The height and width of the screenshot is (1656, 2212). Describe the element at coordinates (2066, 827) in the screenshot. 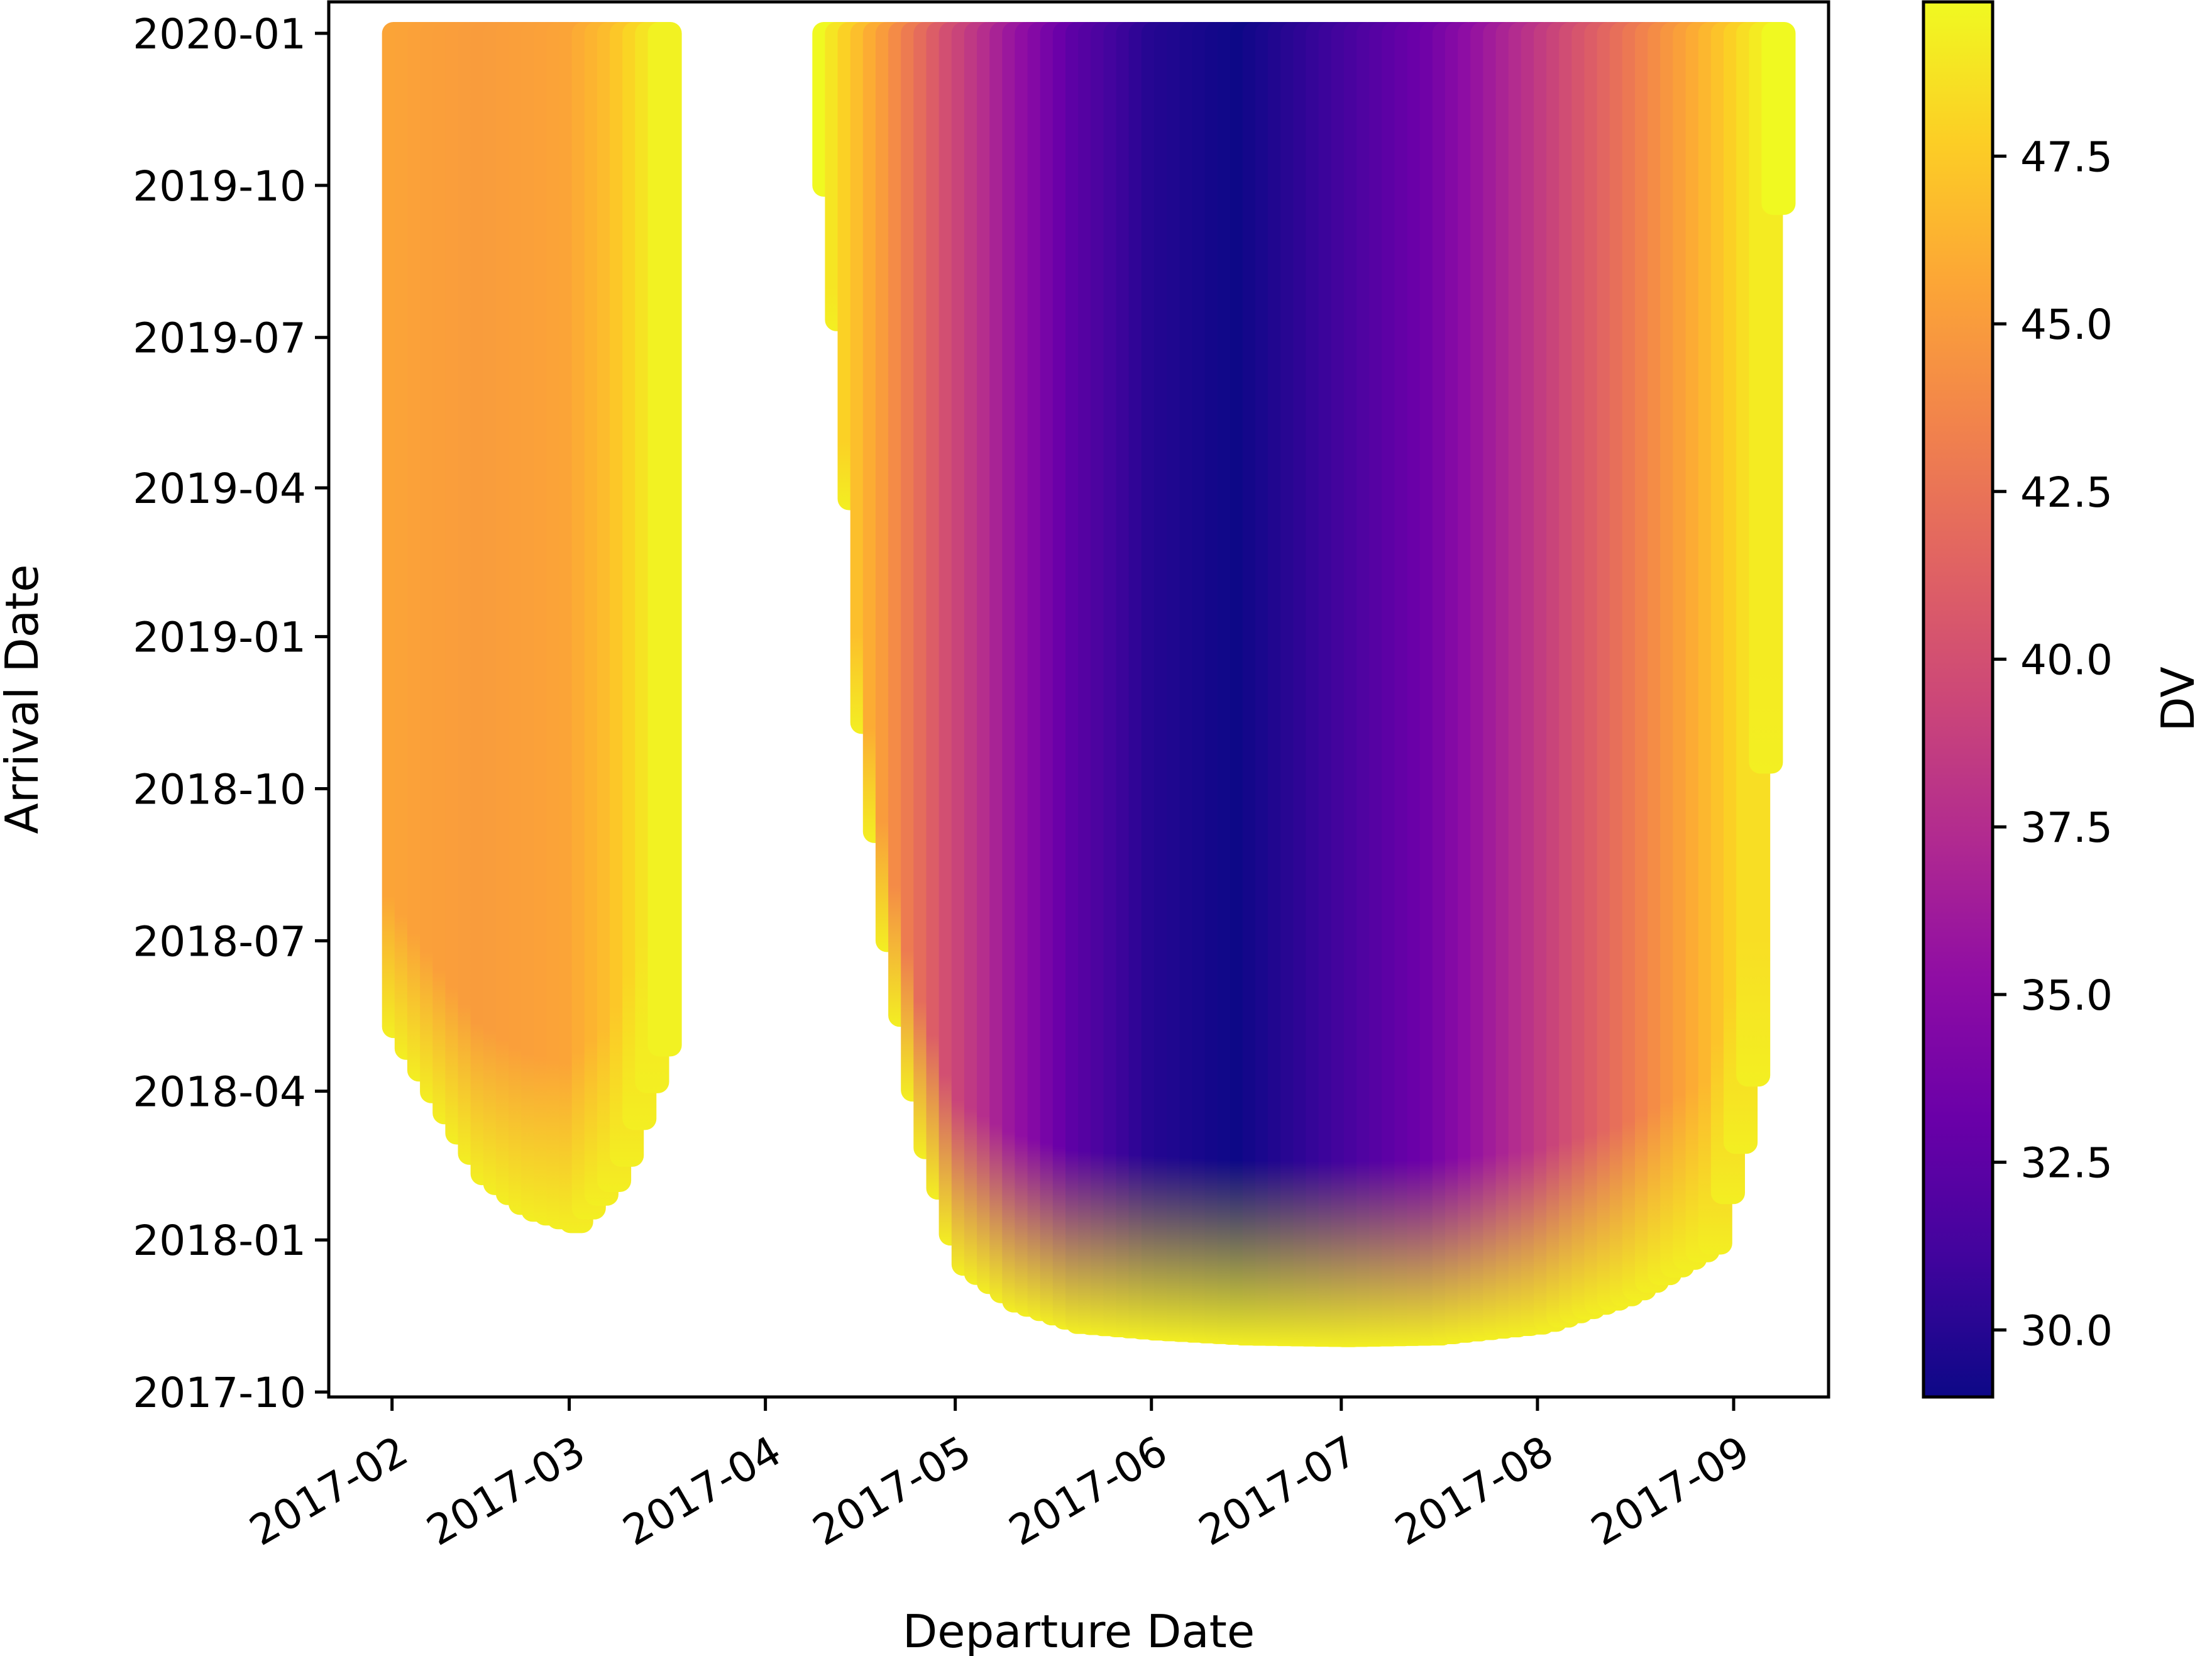

I see `colorbar-tick-label: 37.5` at that location.